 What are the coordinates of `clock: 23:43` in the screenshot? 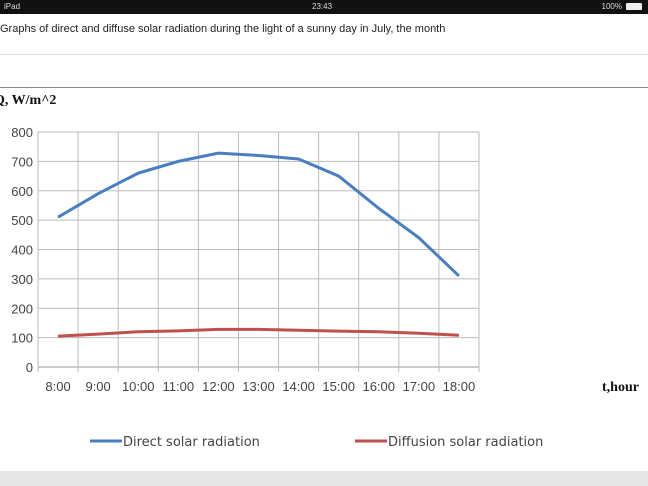 It's located at (322, 6).